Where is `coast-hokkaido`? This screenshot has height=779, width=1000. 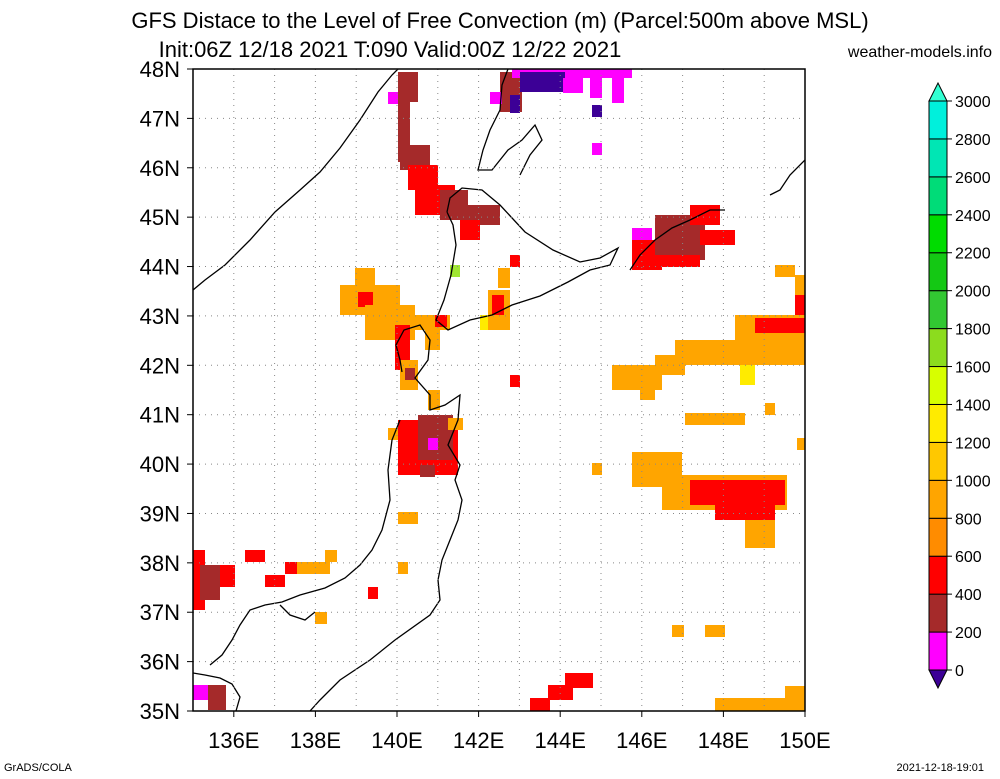
coast-hokkaido is located at coordinates (527, 259).